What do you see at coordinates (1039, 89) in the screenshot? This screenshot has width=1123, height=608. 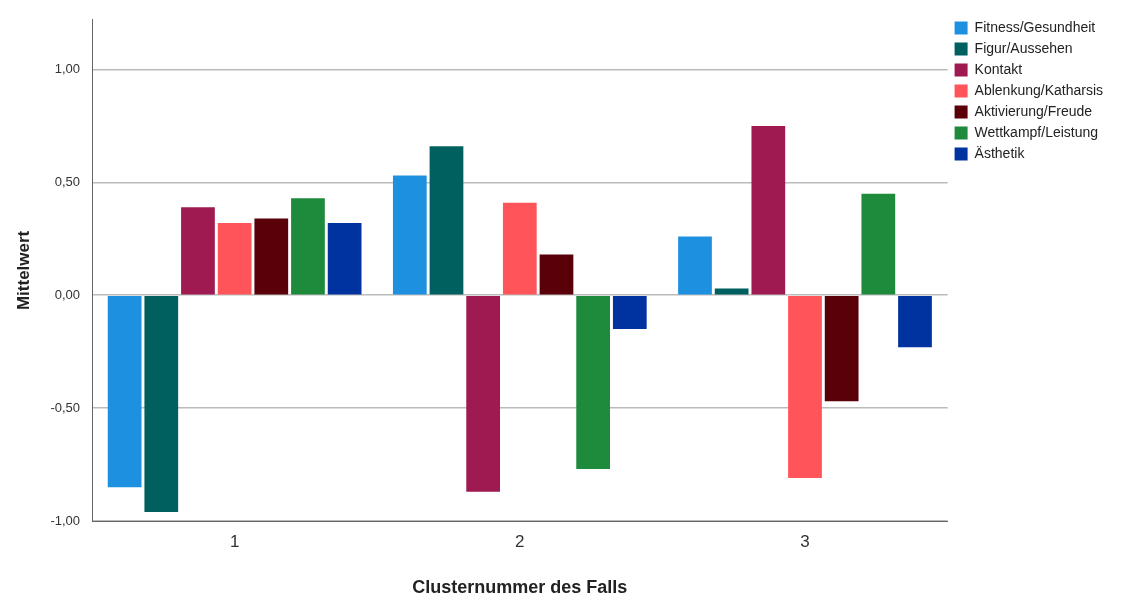 I see `legend-label: Ablenkung/Katharsis` at bounding box center [1039, 89].